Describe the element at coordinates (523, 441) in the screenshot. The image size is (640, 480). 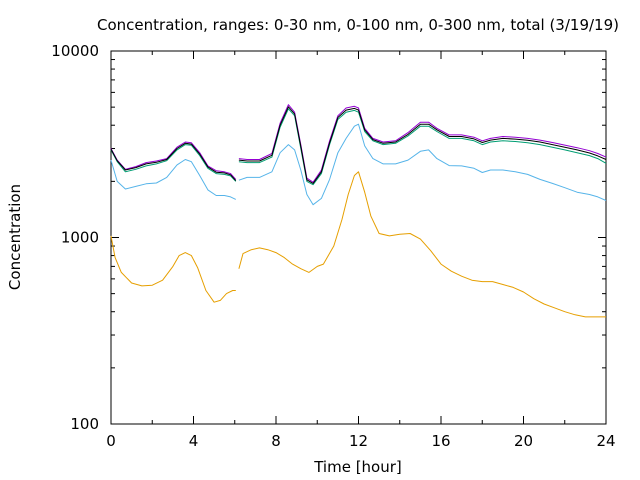
I see `x-tick-label: 20` at that location.